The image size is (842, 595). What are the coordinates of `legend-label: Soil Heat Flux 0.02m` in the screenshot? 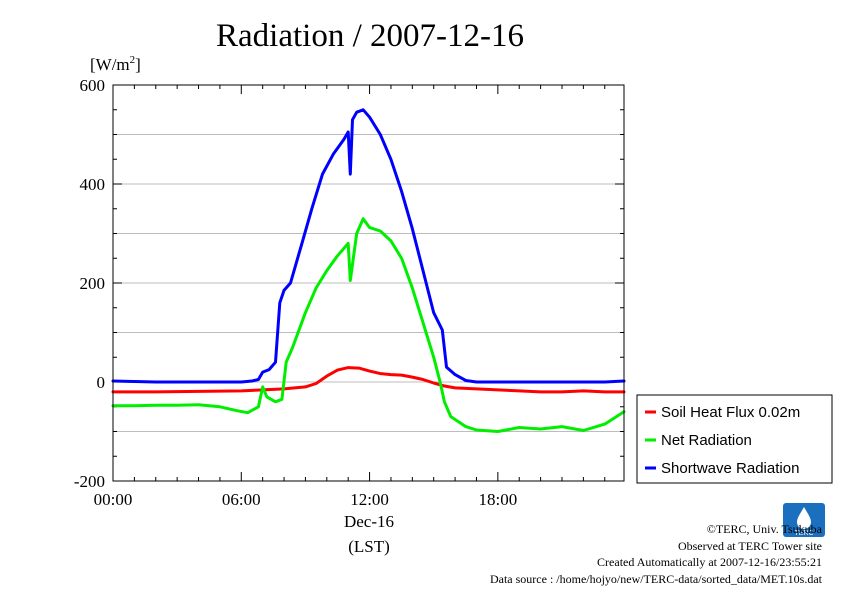 It's located at (730, 412).